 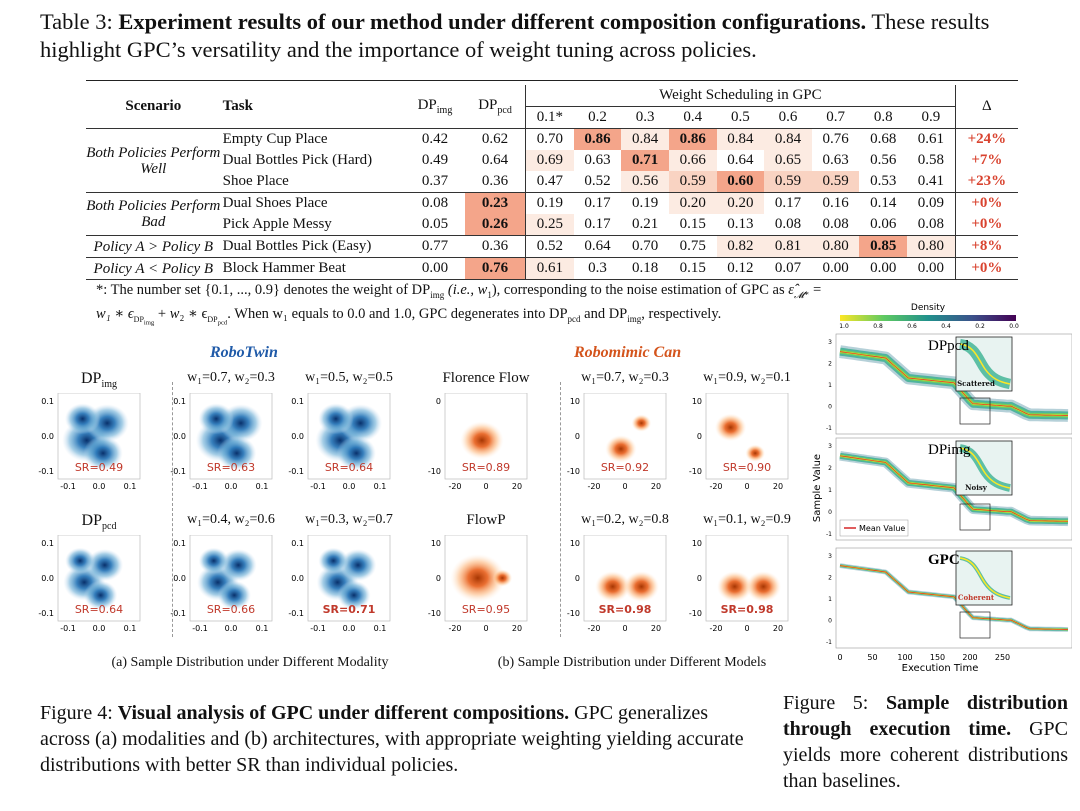 I want to click on weight-cell: 0.71, so click(x=645, y=160).